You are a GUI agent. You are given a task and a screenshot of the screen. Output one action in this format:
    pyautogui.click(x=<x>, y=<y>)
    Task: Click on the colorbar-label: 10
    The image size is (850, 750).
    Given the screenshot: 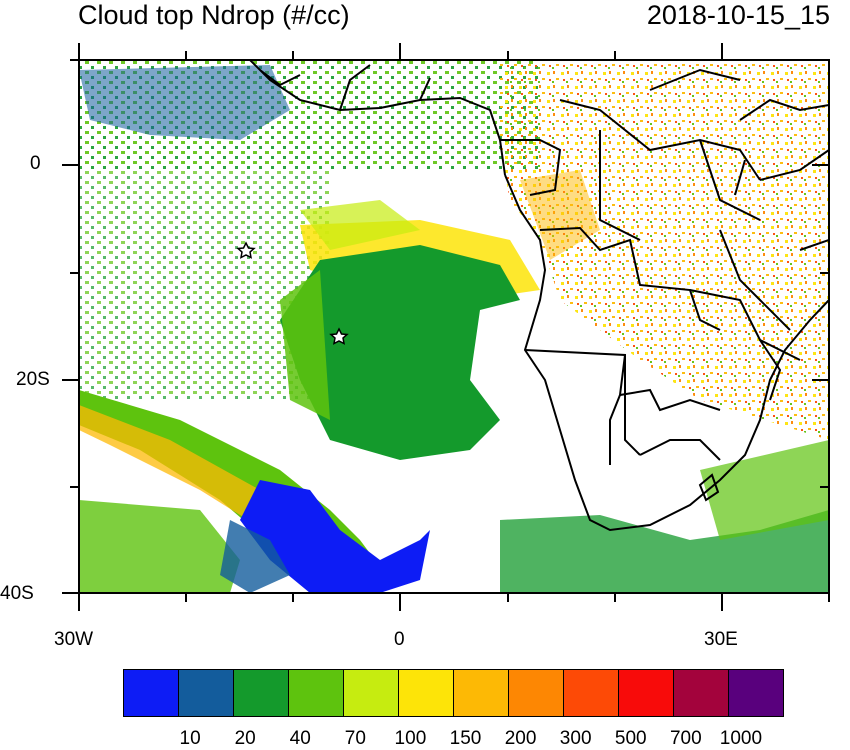 What is the action you would take?
    pyautogui.click(x=190, y=738)
    